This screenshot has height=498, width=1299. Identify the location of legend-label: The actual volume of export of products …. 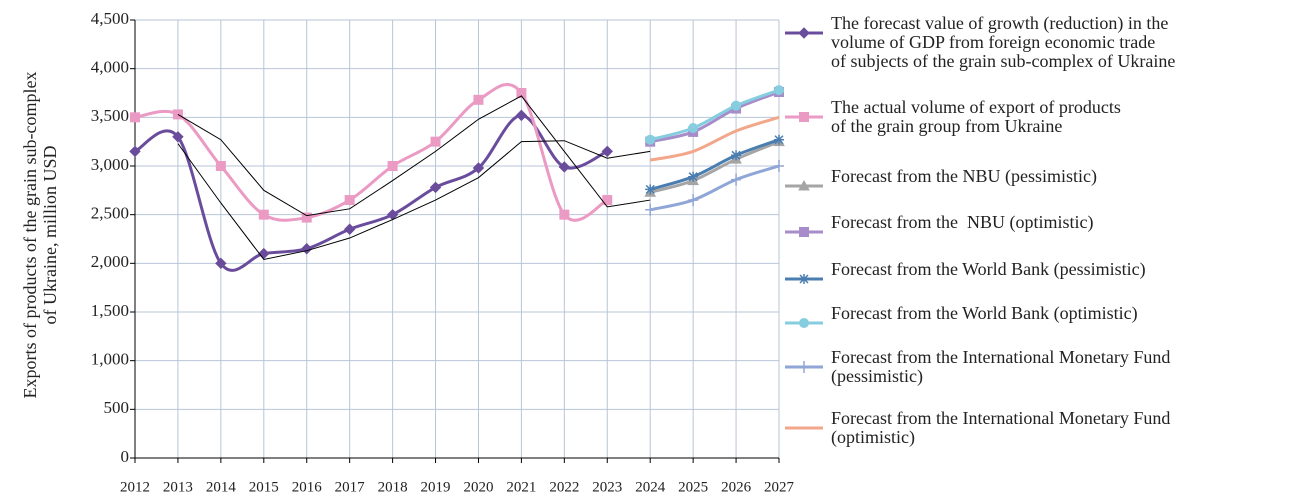
(976, 116).